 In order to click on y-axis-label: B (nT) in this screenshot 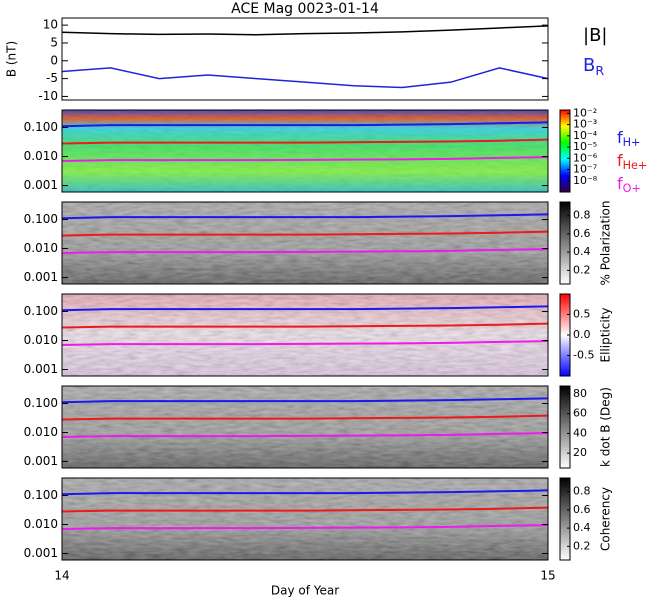, I will do `click(12, 59)`.